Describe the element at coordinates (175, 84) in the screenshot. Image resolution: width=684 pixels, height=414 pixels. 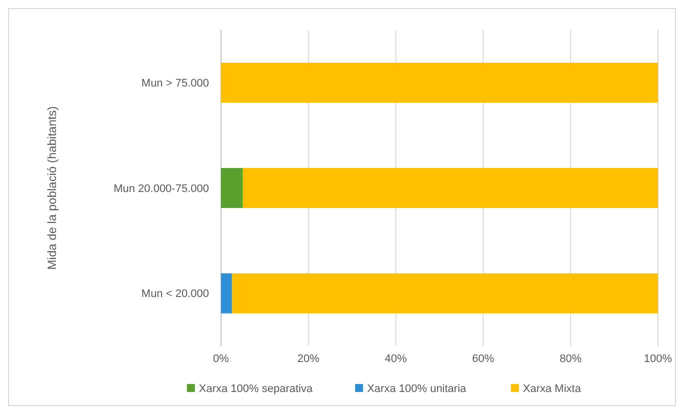
I see `y-tick-label: Mun > 75.000` at that location.